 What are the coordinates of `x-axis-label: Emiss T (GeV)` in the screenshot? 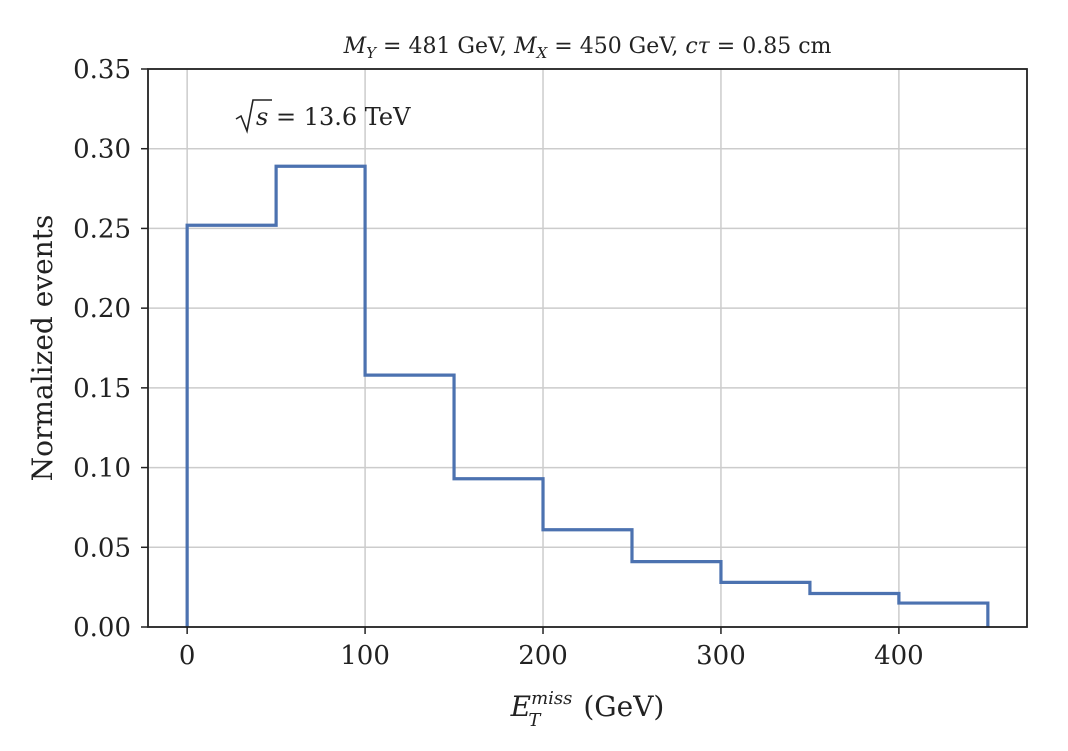 It's located at (587, 709).